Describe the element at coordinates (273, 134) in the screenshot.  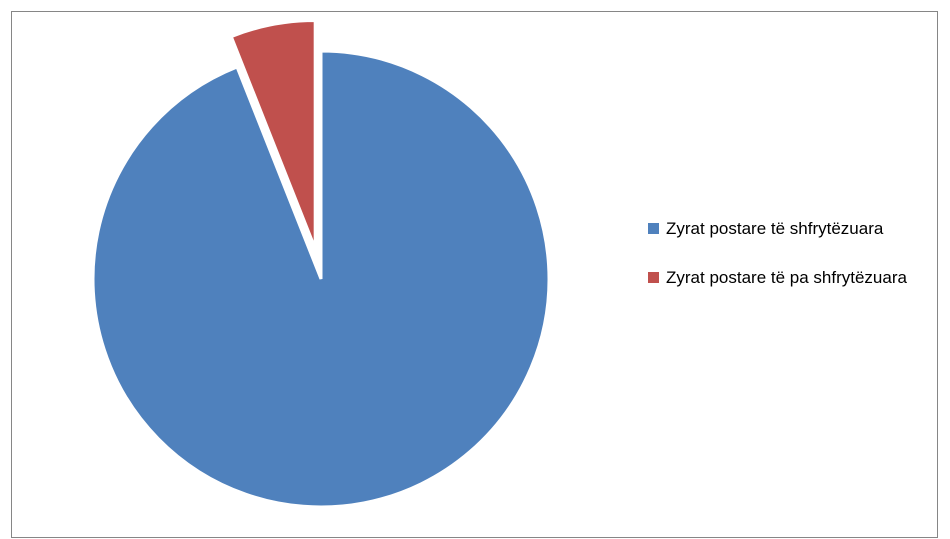
I see `pie-slice-unused` at that location.